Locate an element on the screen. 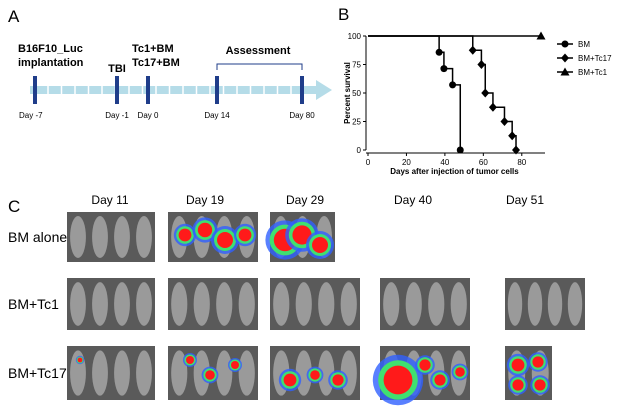 This screenshot has height=408, width=629. assessment-bracket is located at coordinates (259, 66).